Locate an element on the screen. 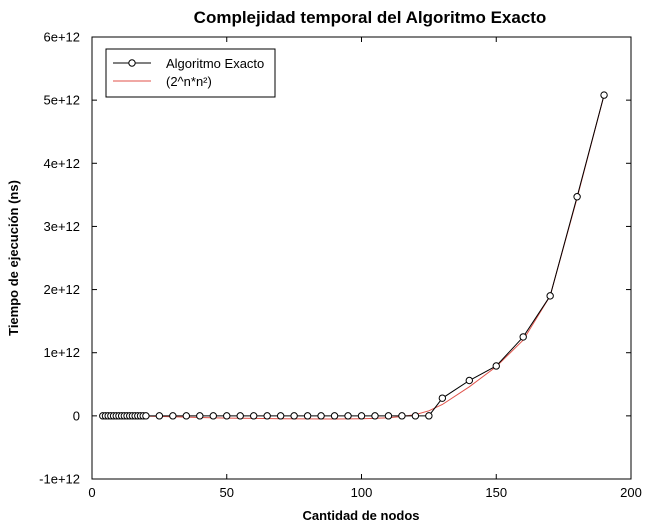 The image size is (651, 529). x-axis-label: Cantidad de nodos is located at coordinates (361, 515).